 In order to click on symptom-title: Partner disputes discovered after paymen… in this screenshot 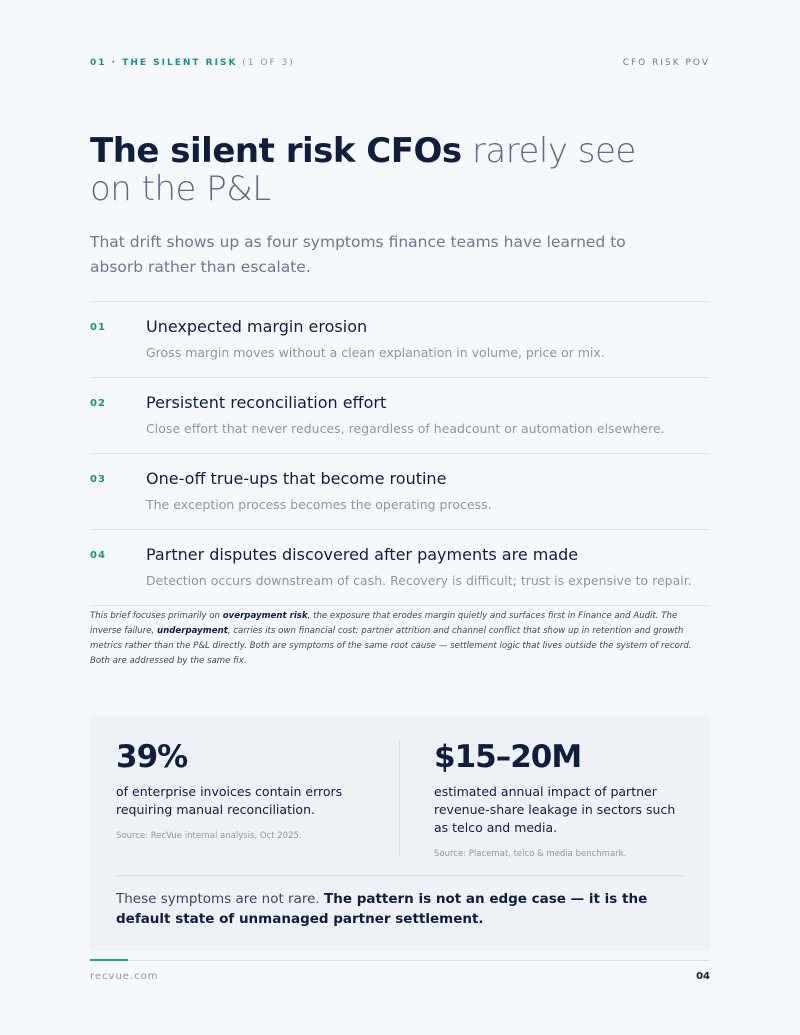, I will do `click(362, 554)`.